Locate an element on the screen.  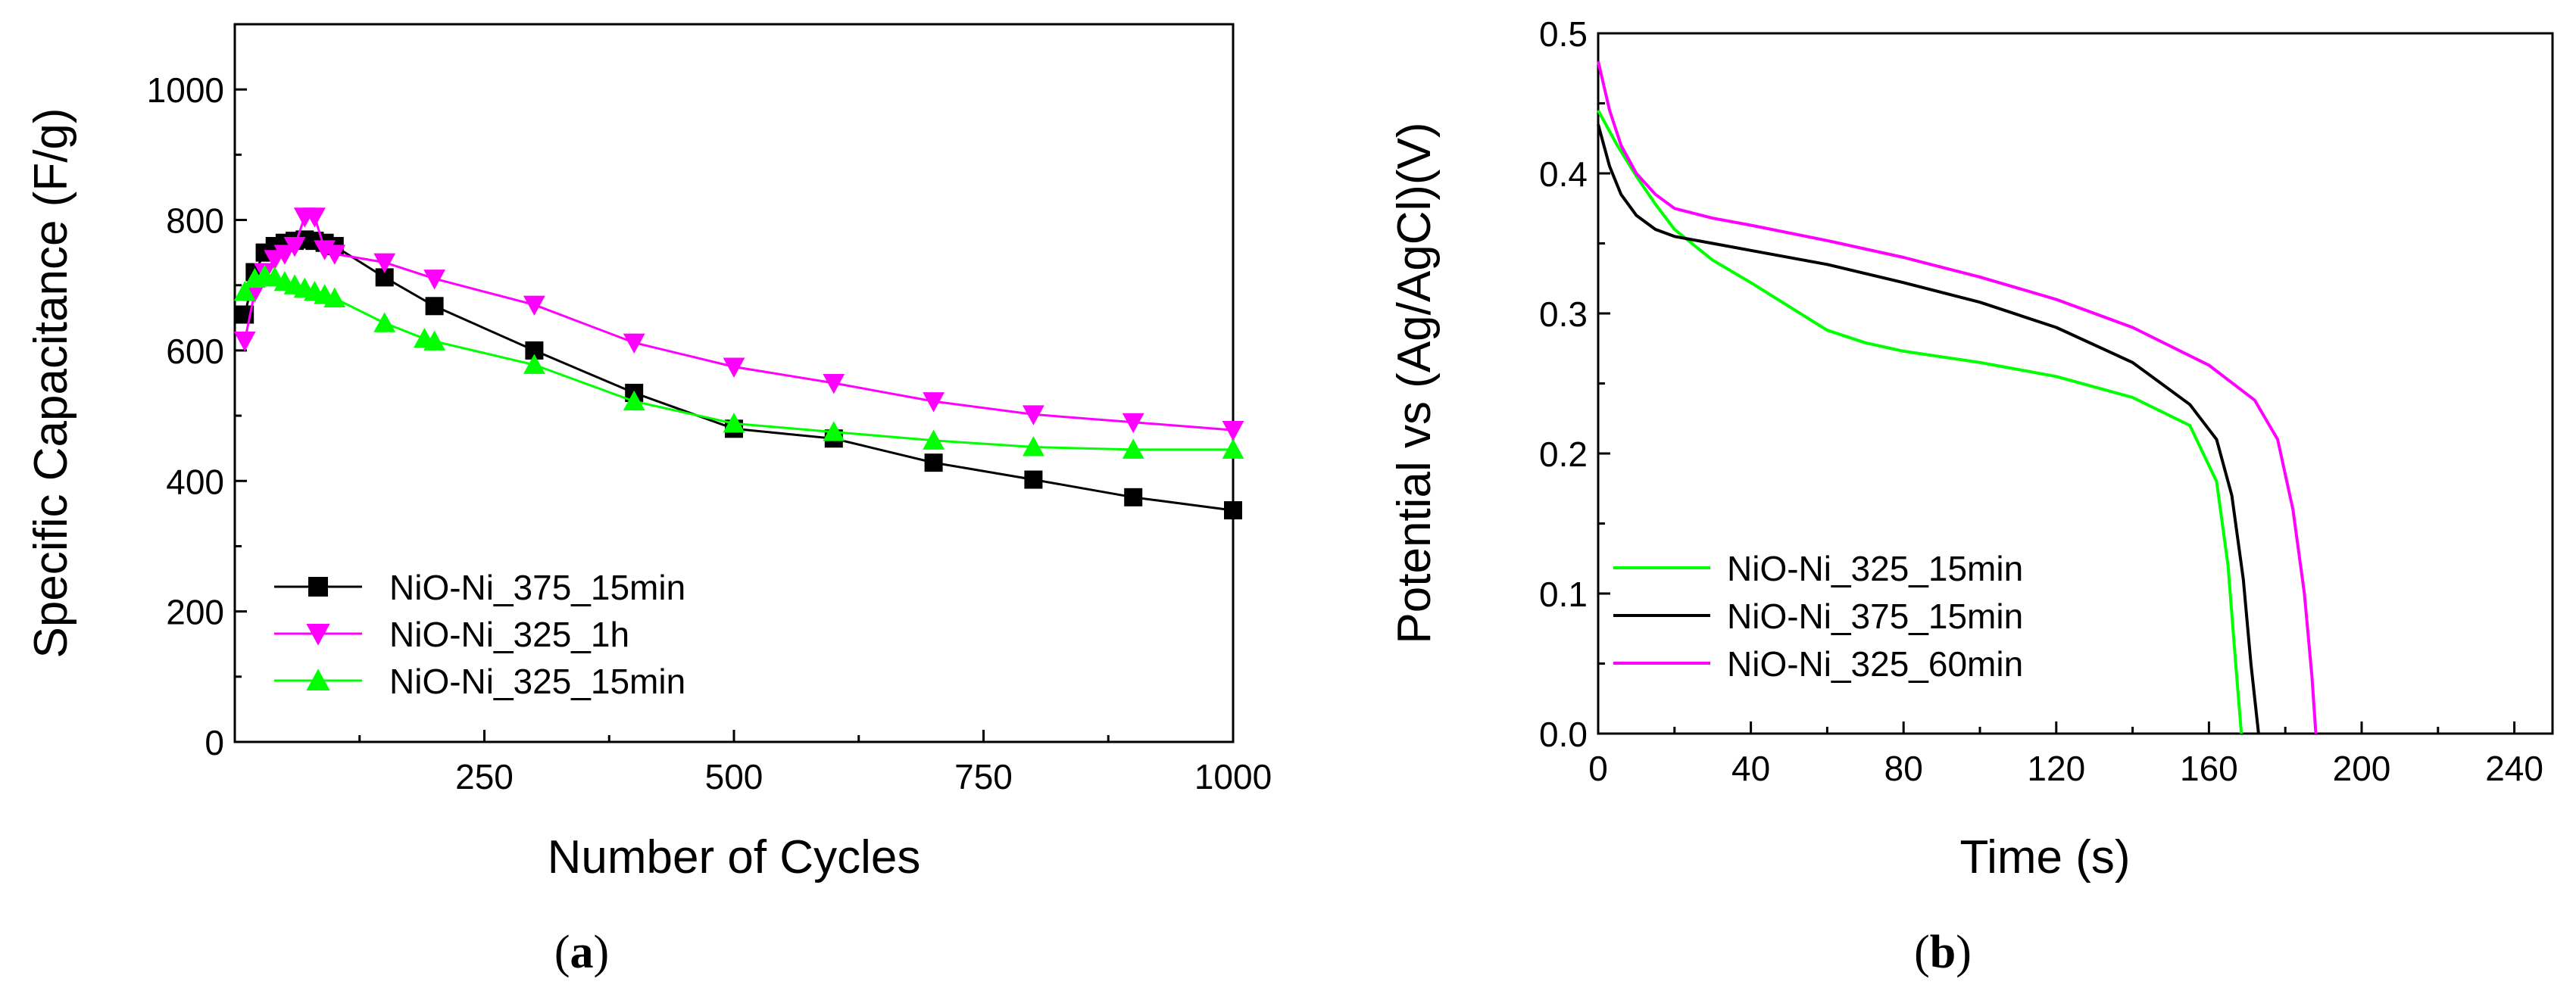
x-tick-label: 80 is located at coordinates (1904, 768).